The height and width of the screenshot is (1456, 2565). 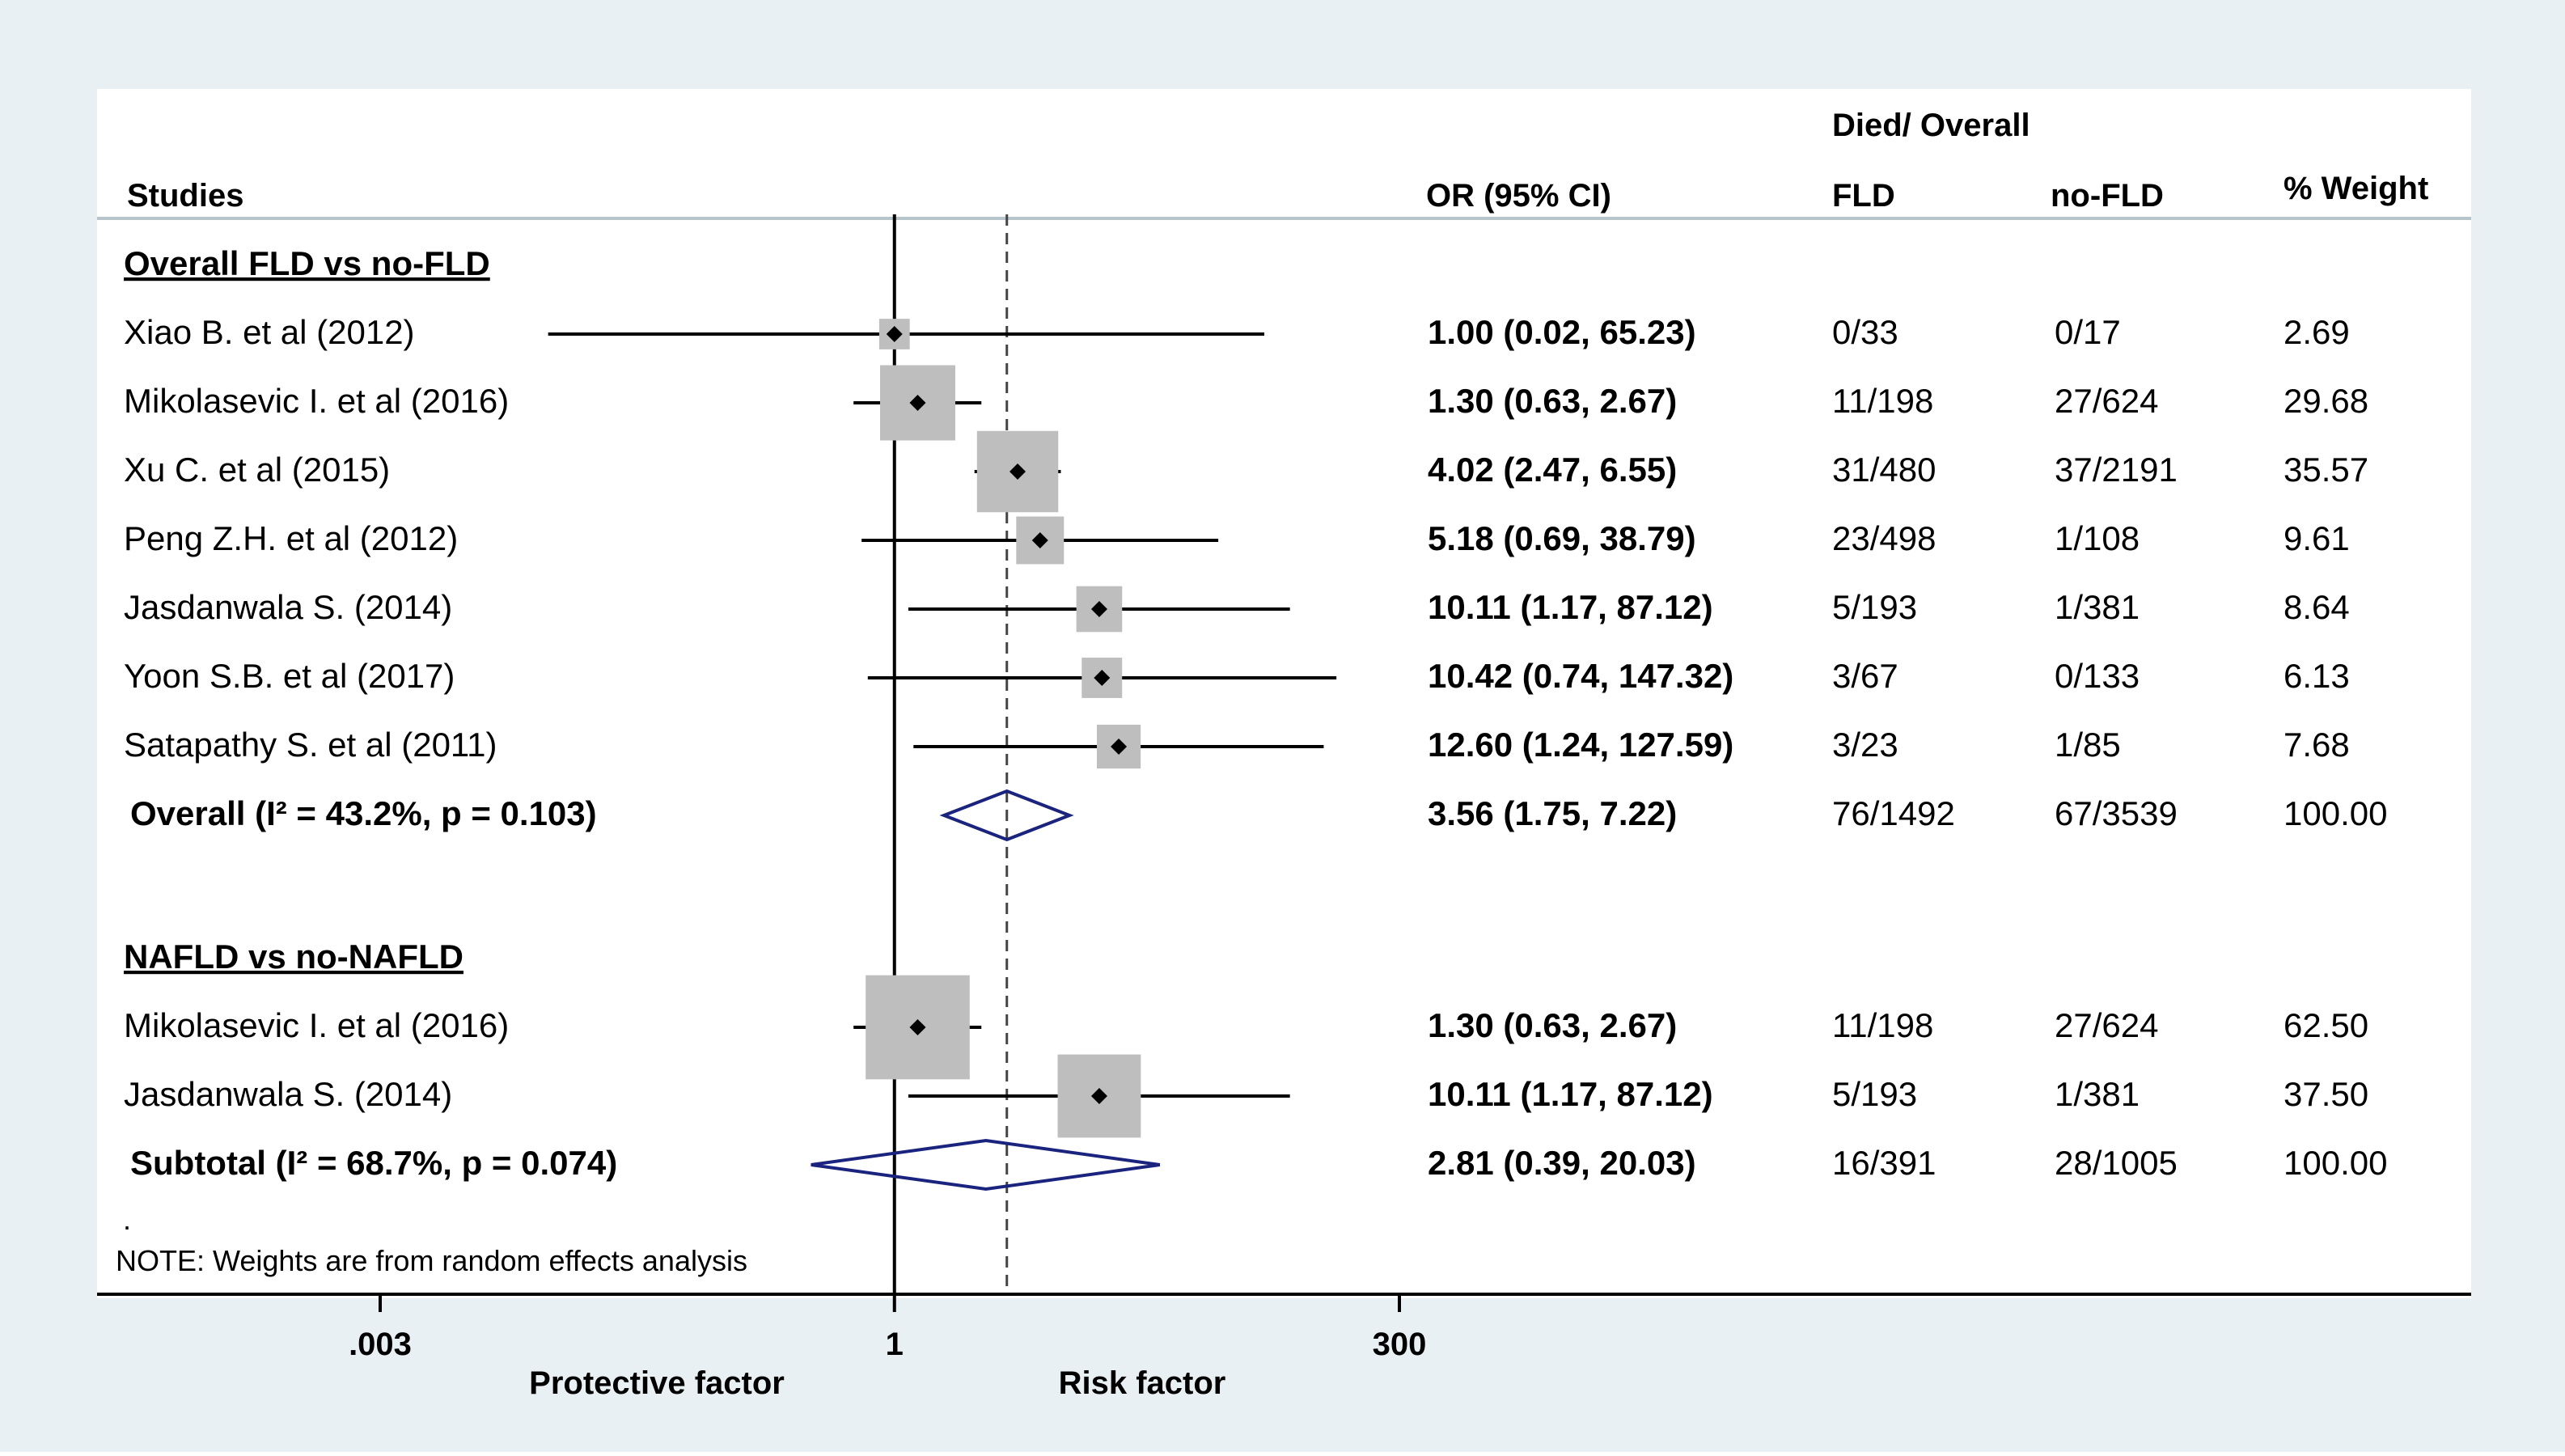 What do you see at coordinates (895, 1344) in the screenshot?
I see `x-tick-label: 1` at bounding box center [895, 1344].